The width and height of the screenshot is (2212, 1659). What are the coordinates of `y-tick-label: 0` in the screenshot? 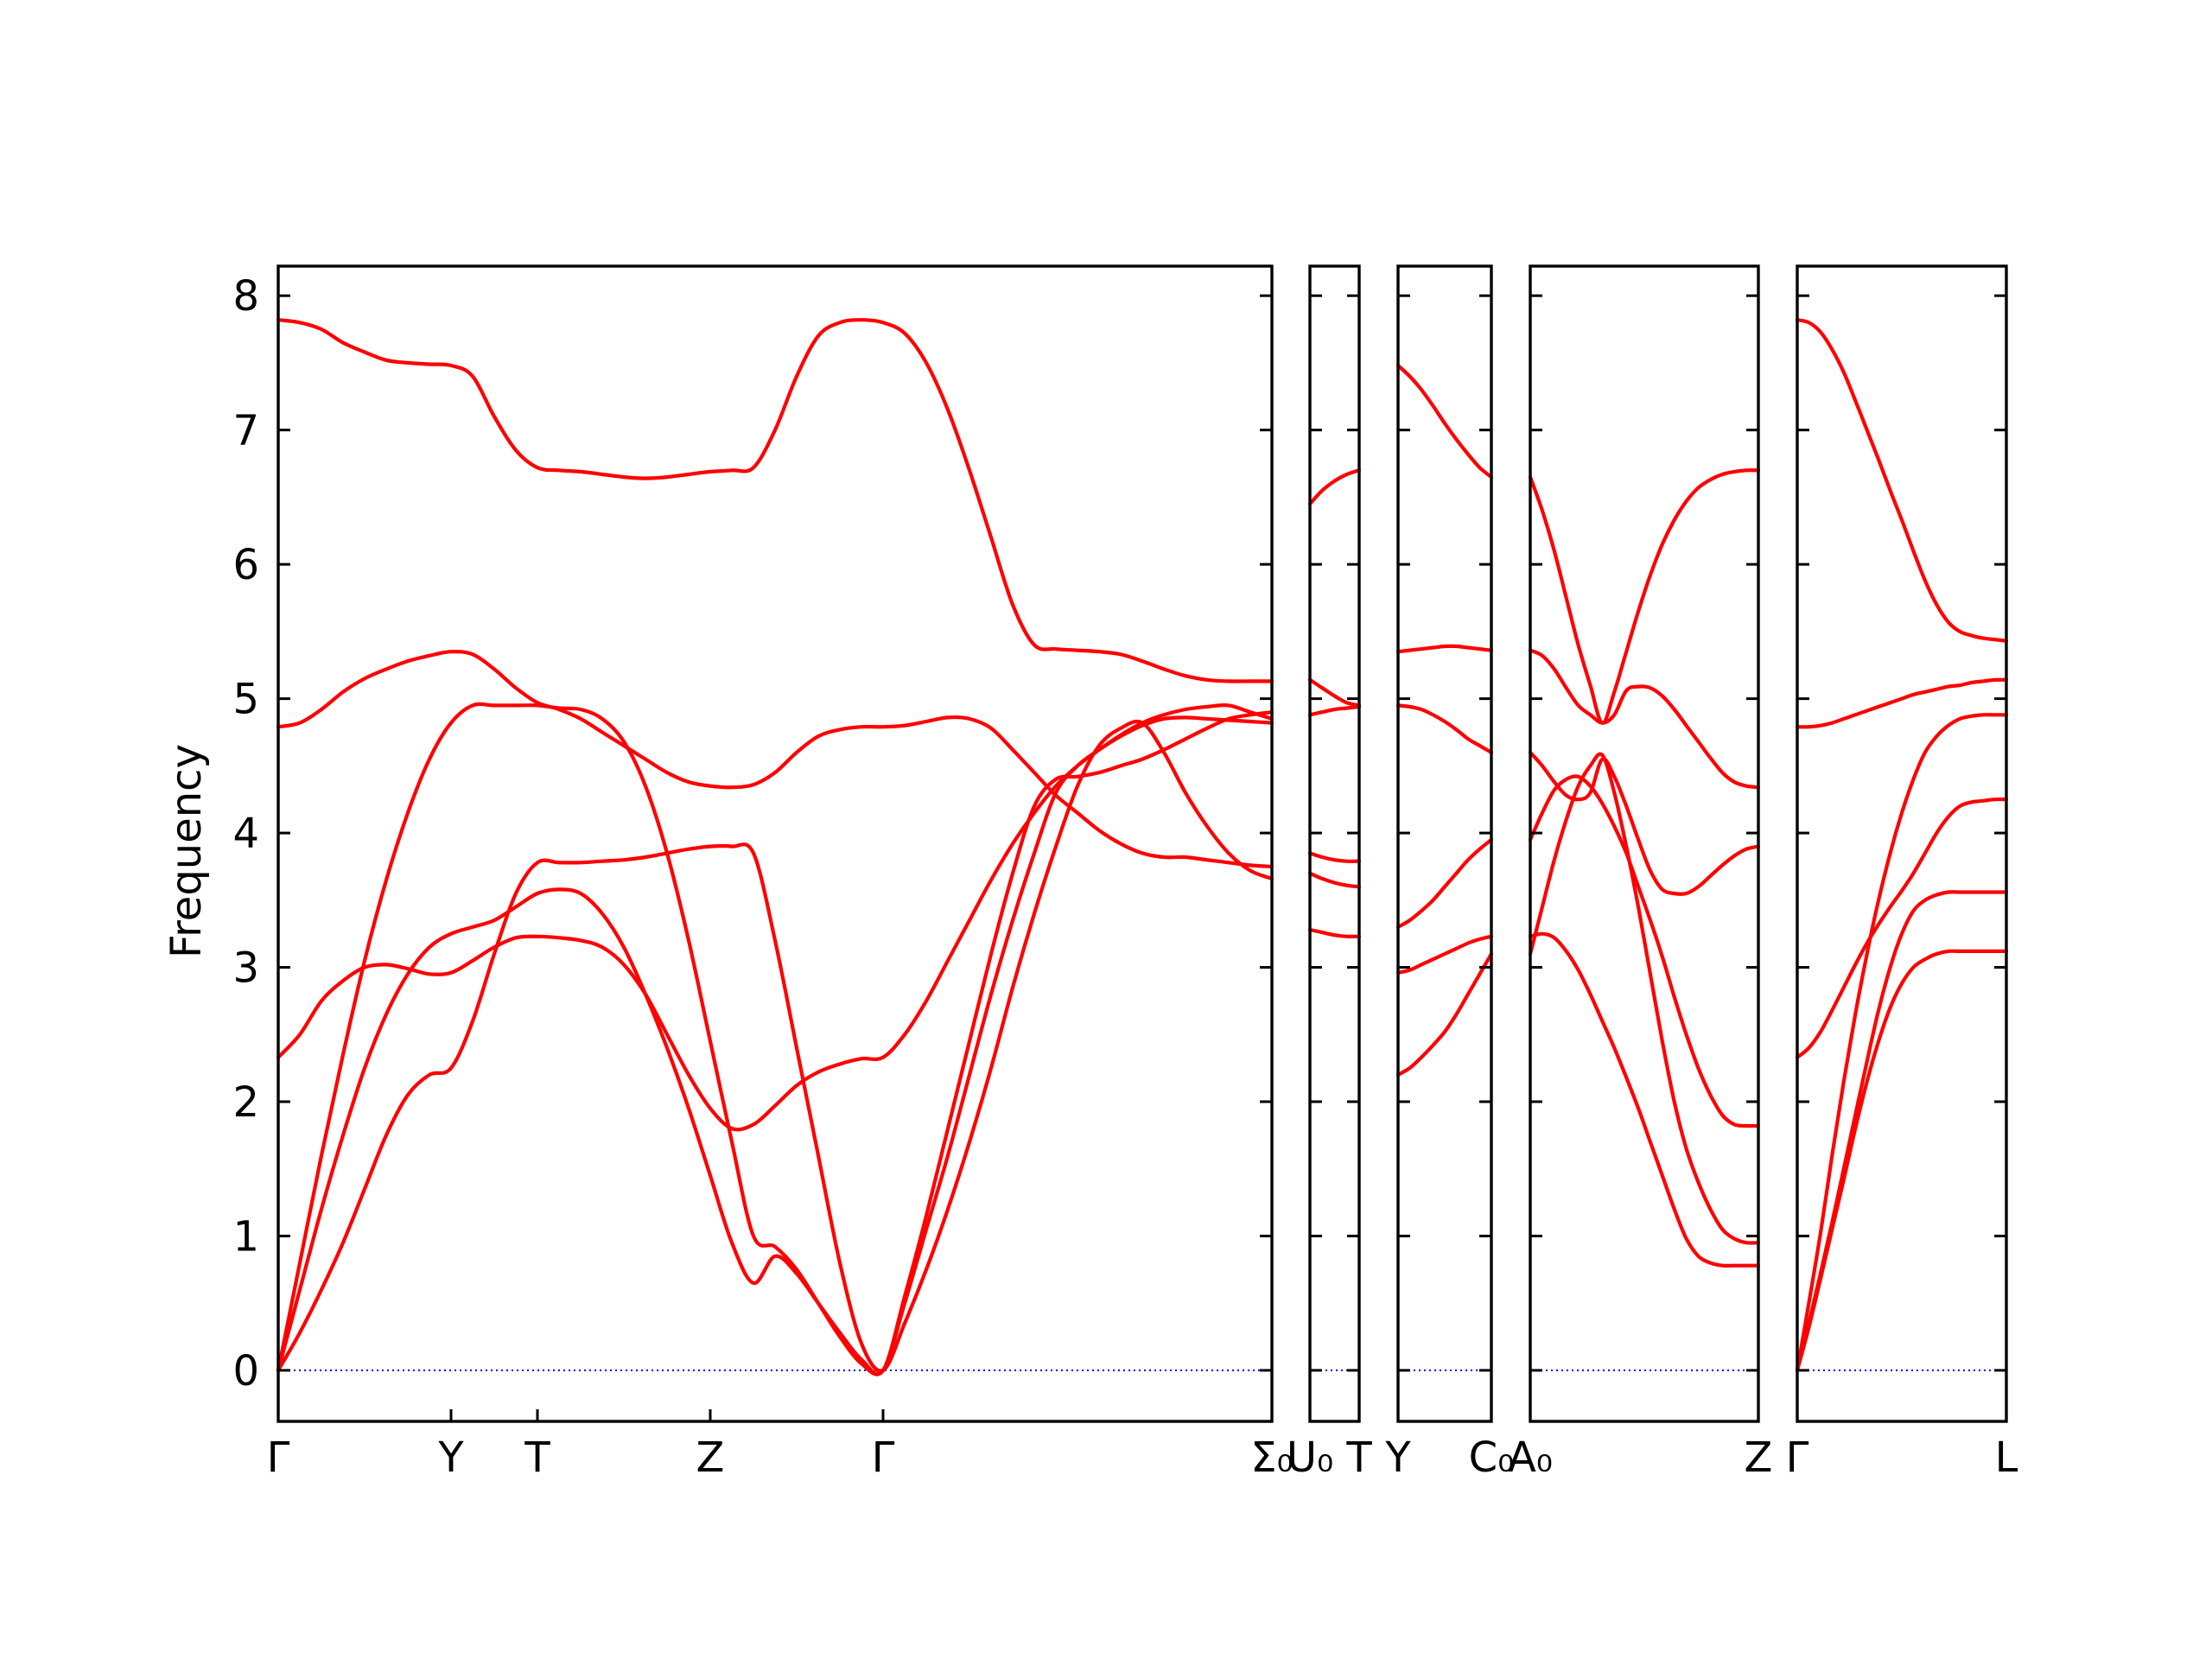 It's located at (245, 1371).